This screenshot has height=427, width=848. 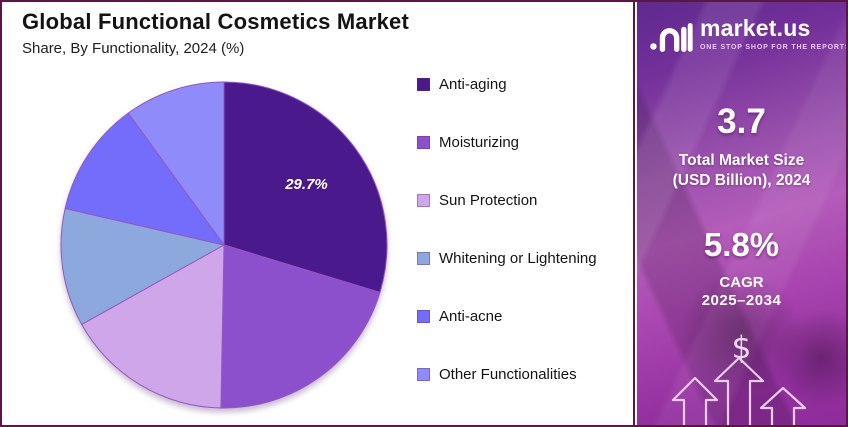 I want to click on market-size-label: Total Market Size (USD Billion), 2024, so click(x=741, y=171).